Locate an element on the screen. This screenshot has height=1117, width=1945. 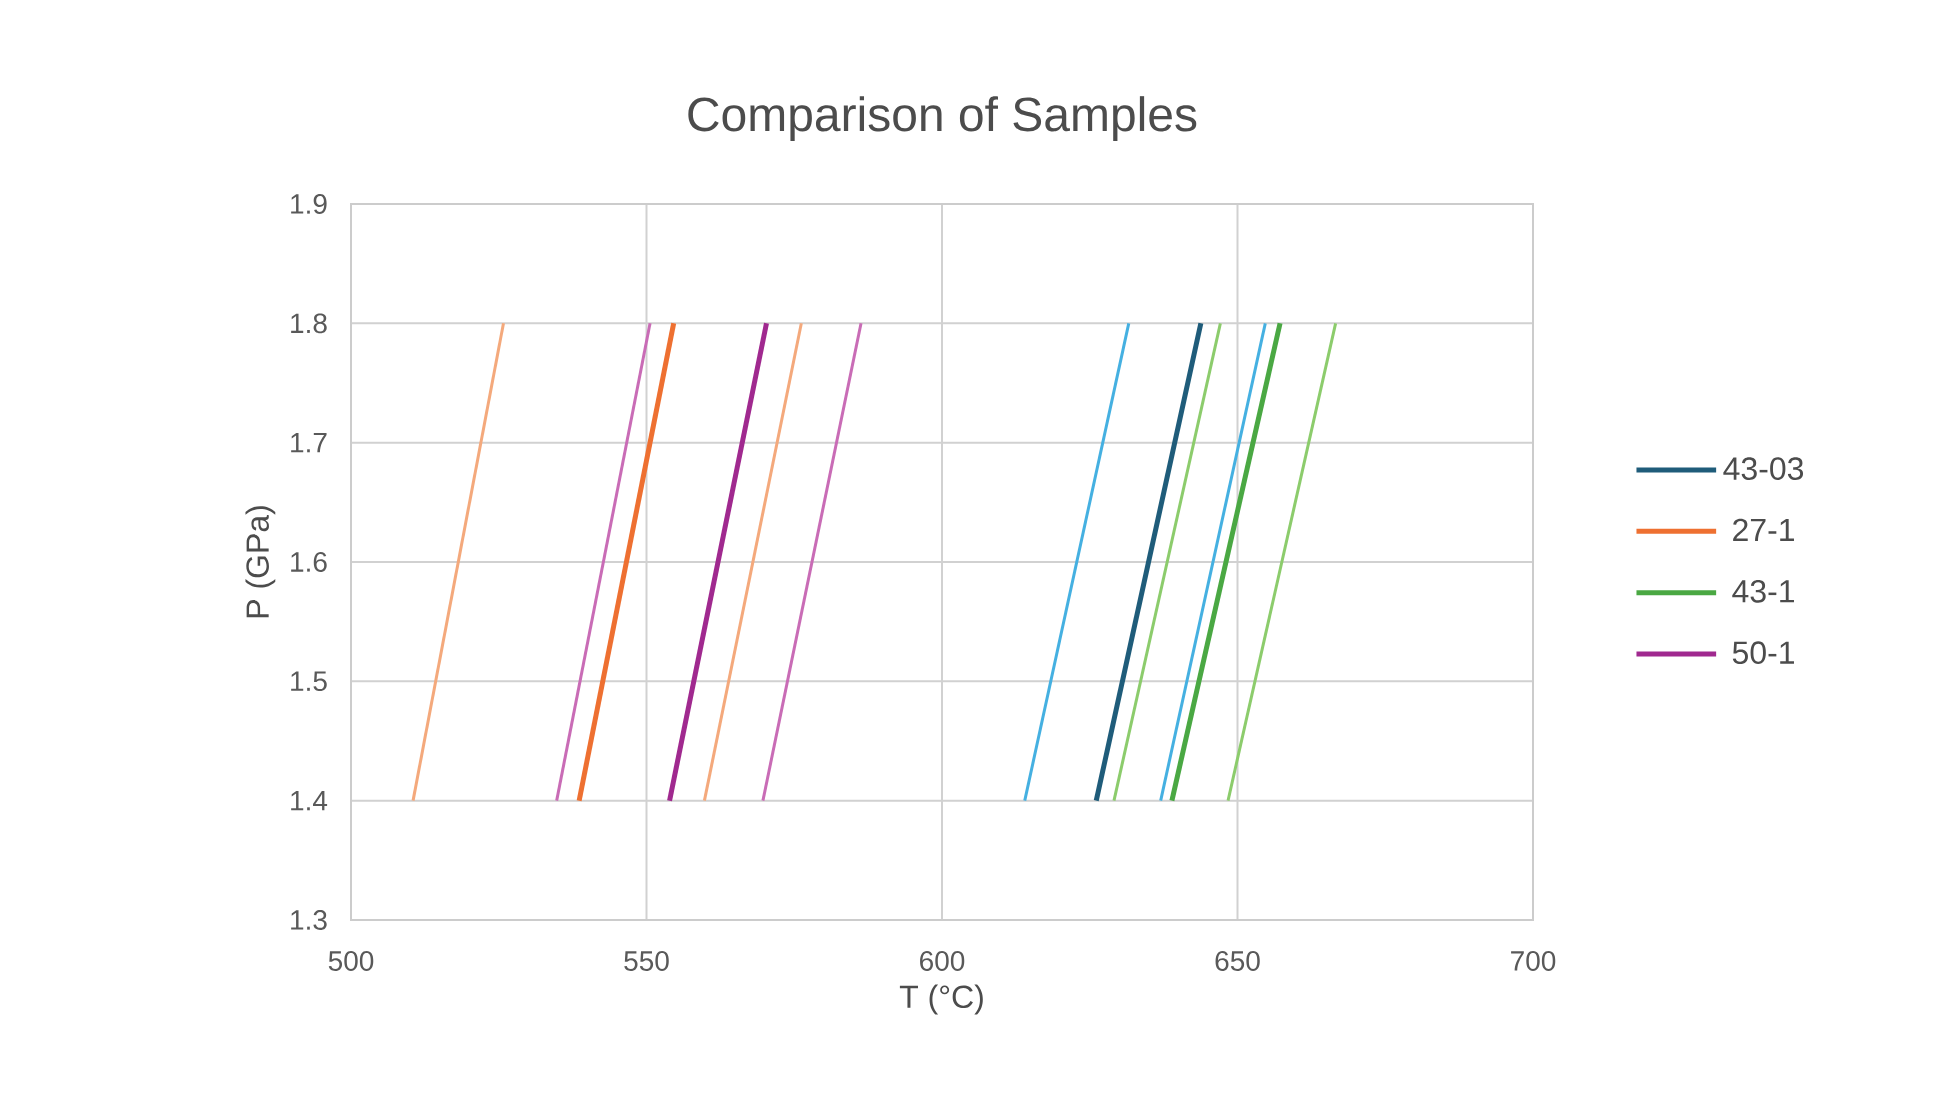
legend-label: 27-1 is located at coordinates (1763, 529).